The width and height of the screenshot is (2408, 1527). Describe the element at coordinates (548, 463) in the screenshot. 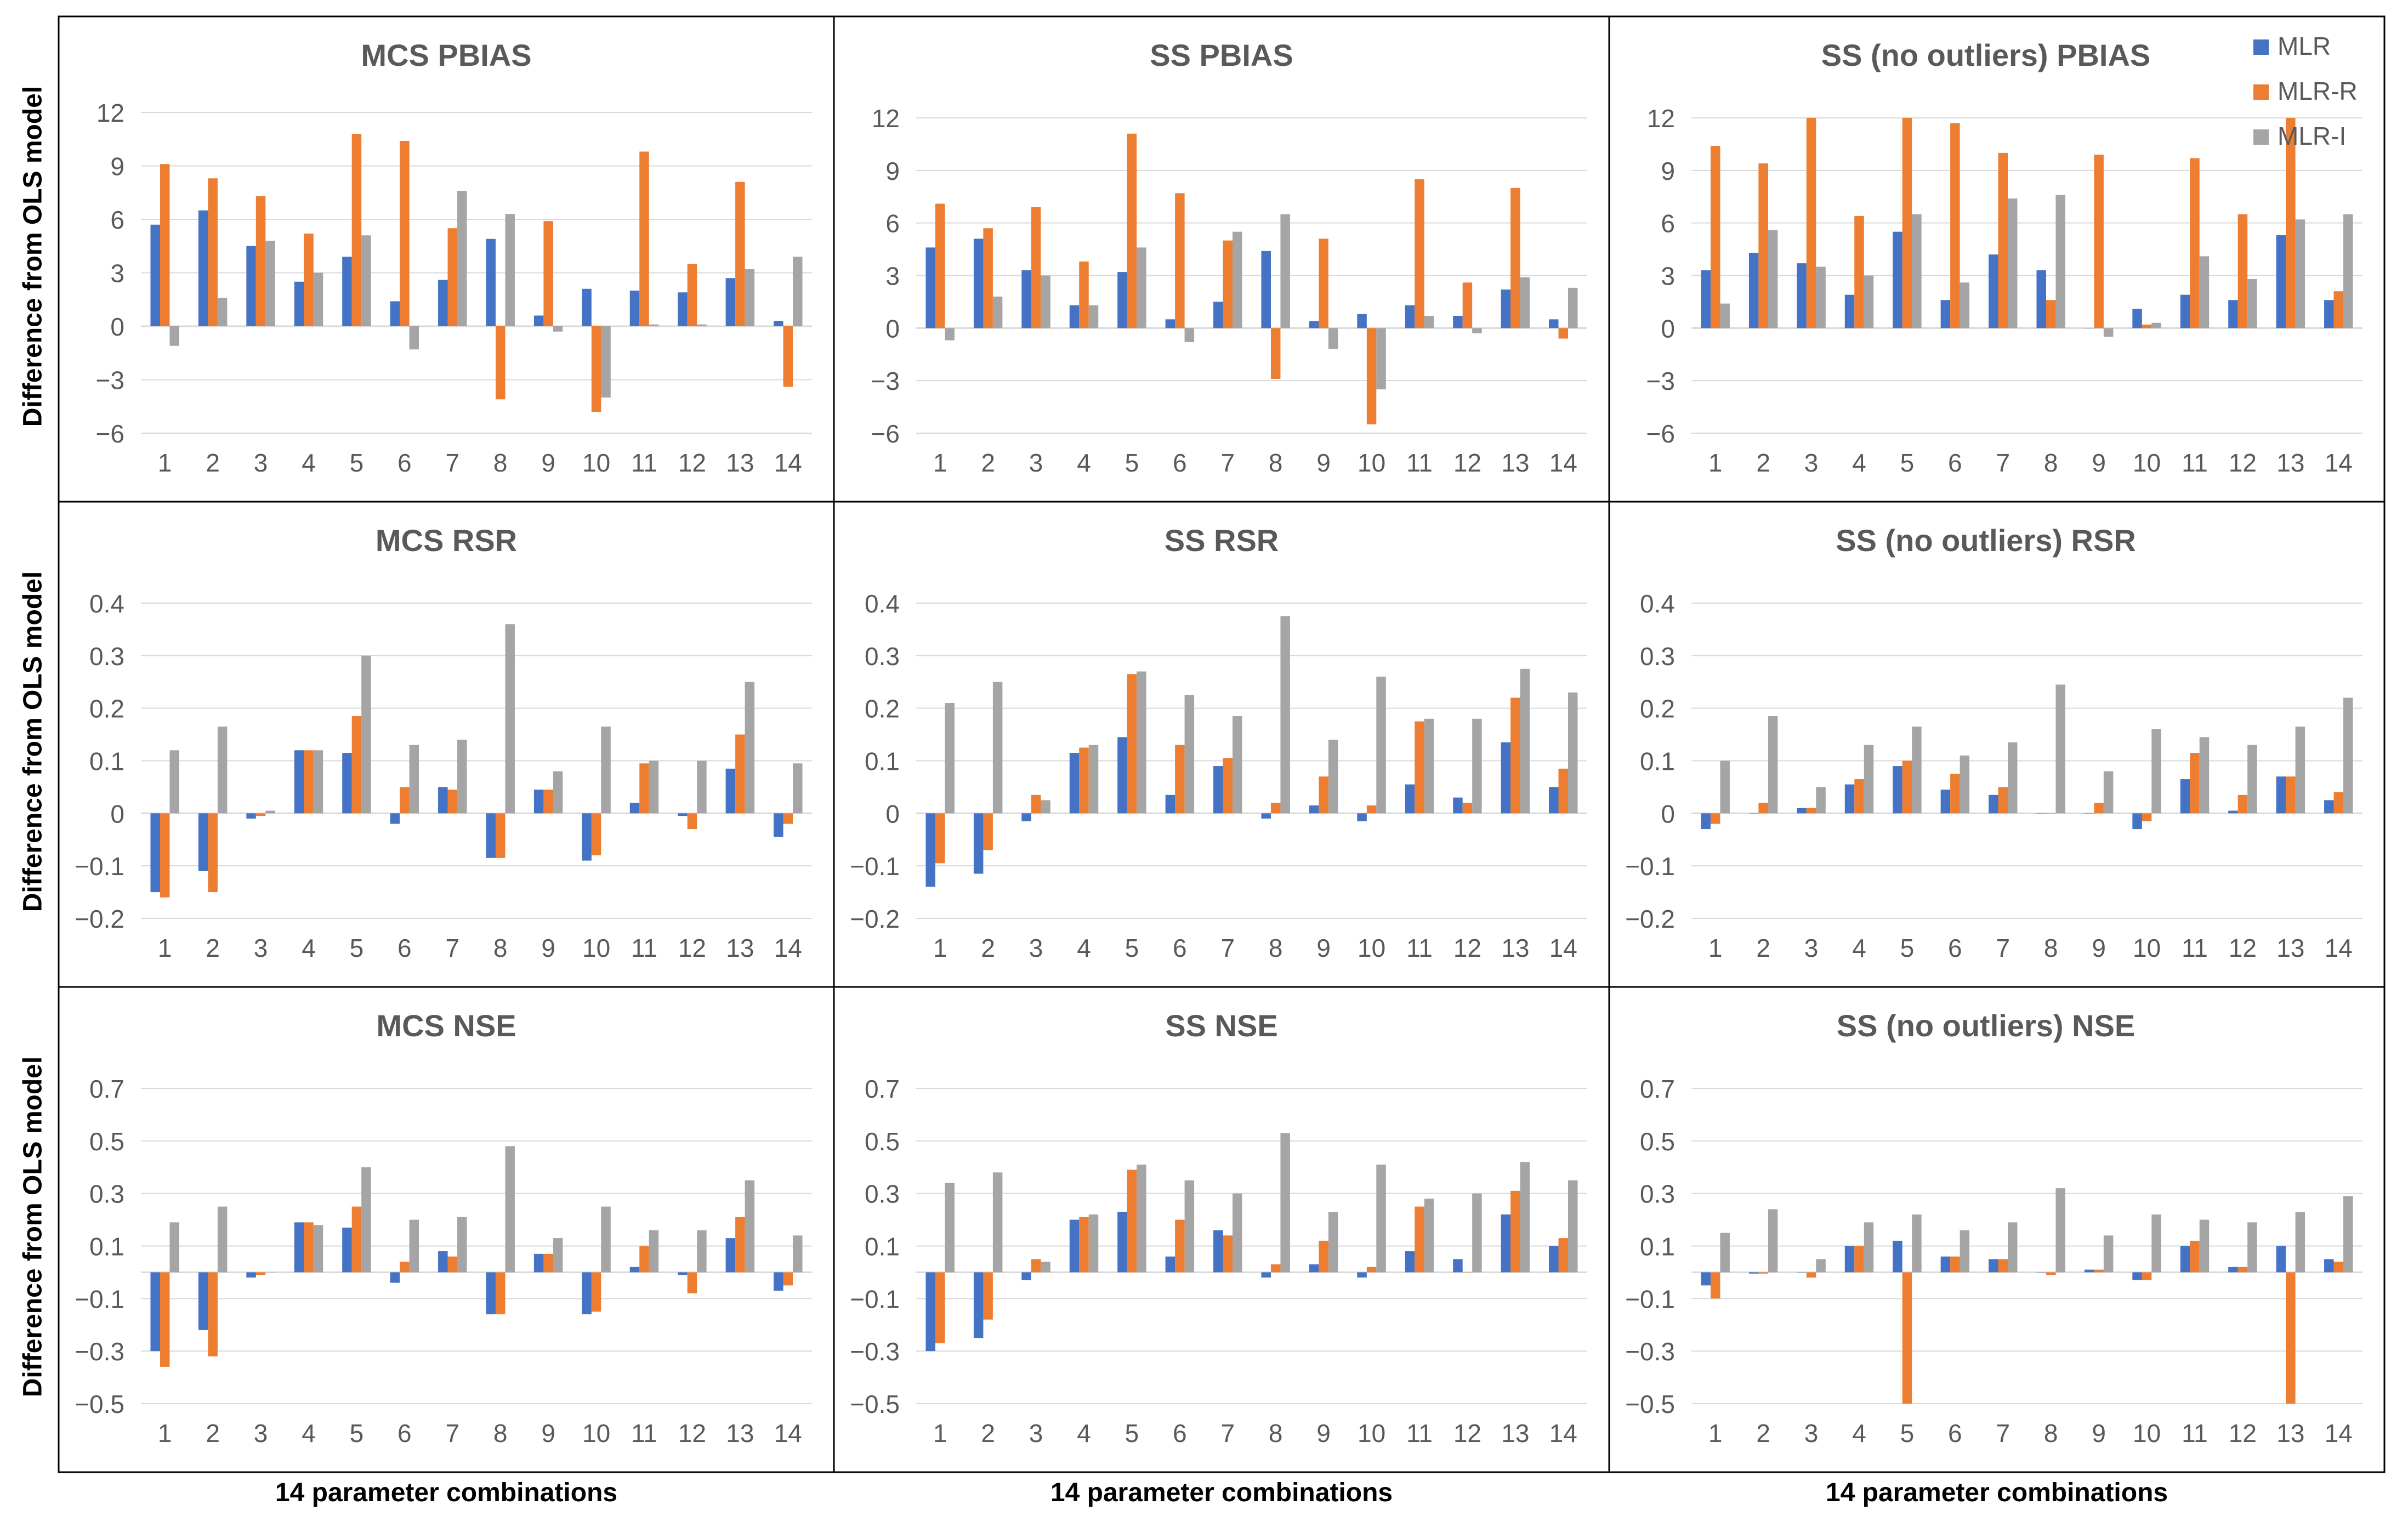

I see `chart-1-x-tick-label: 9` at that location.